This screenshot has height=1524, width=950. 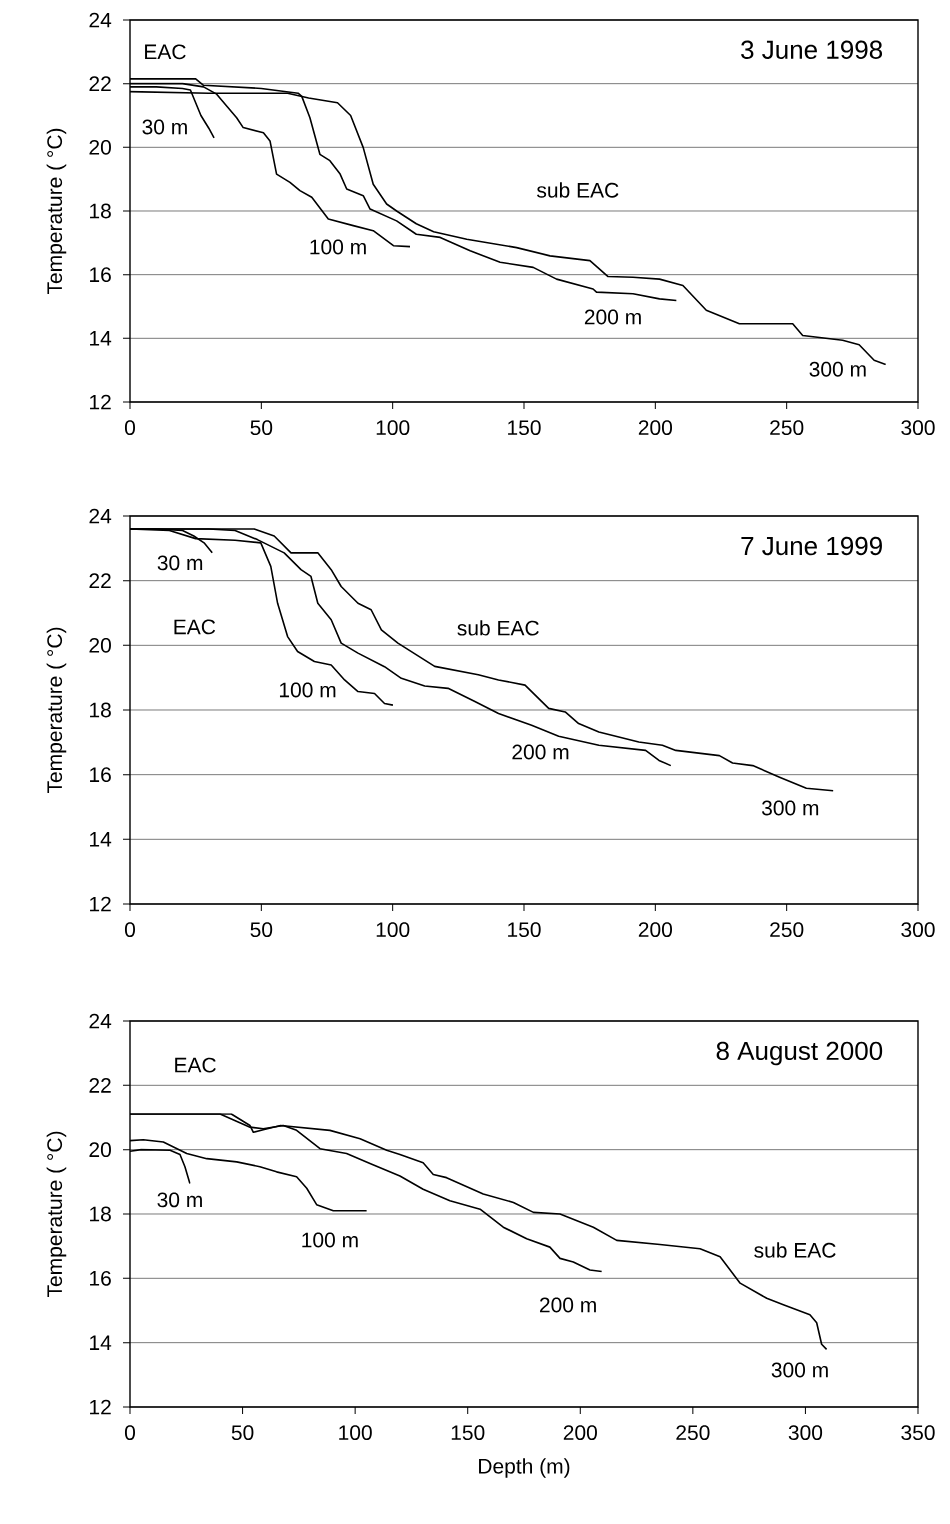 I want to click on x-axis-title: Depth (m), so click(x=524, y=1468).